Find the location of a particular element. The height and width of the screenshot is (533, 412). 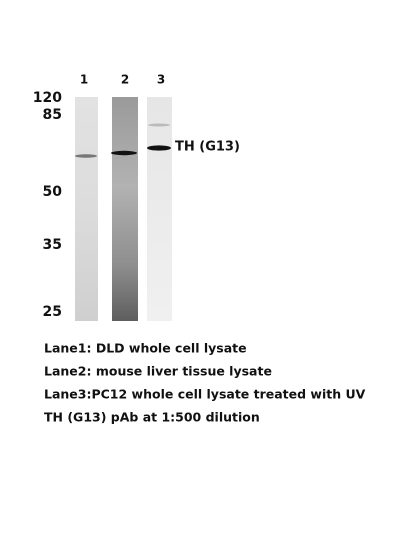

lane-label: 1 is located at coordinates (84, 80).